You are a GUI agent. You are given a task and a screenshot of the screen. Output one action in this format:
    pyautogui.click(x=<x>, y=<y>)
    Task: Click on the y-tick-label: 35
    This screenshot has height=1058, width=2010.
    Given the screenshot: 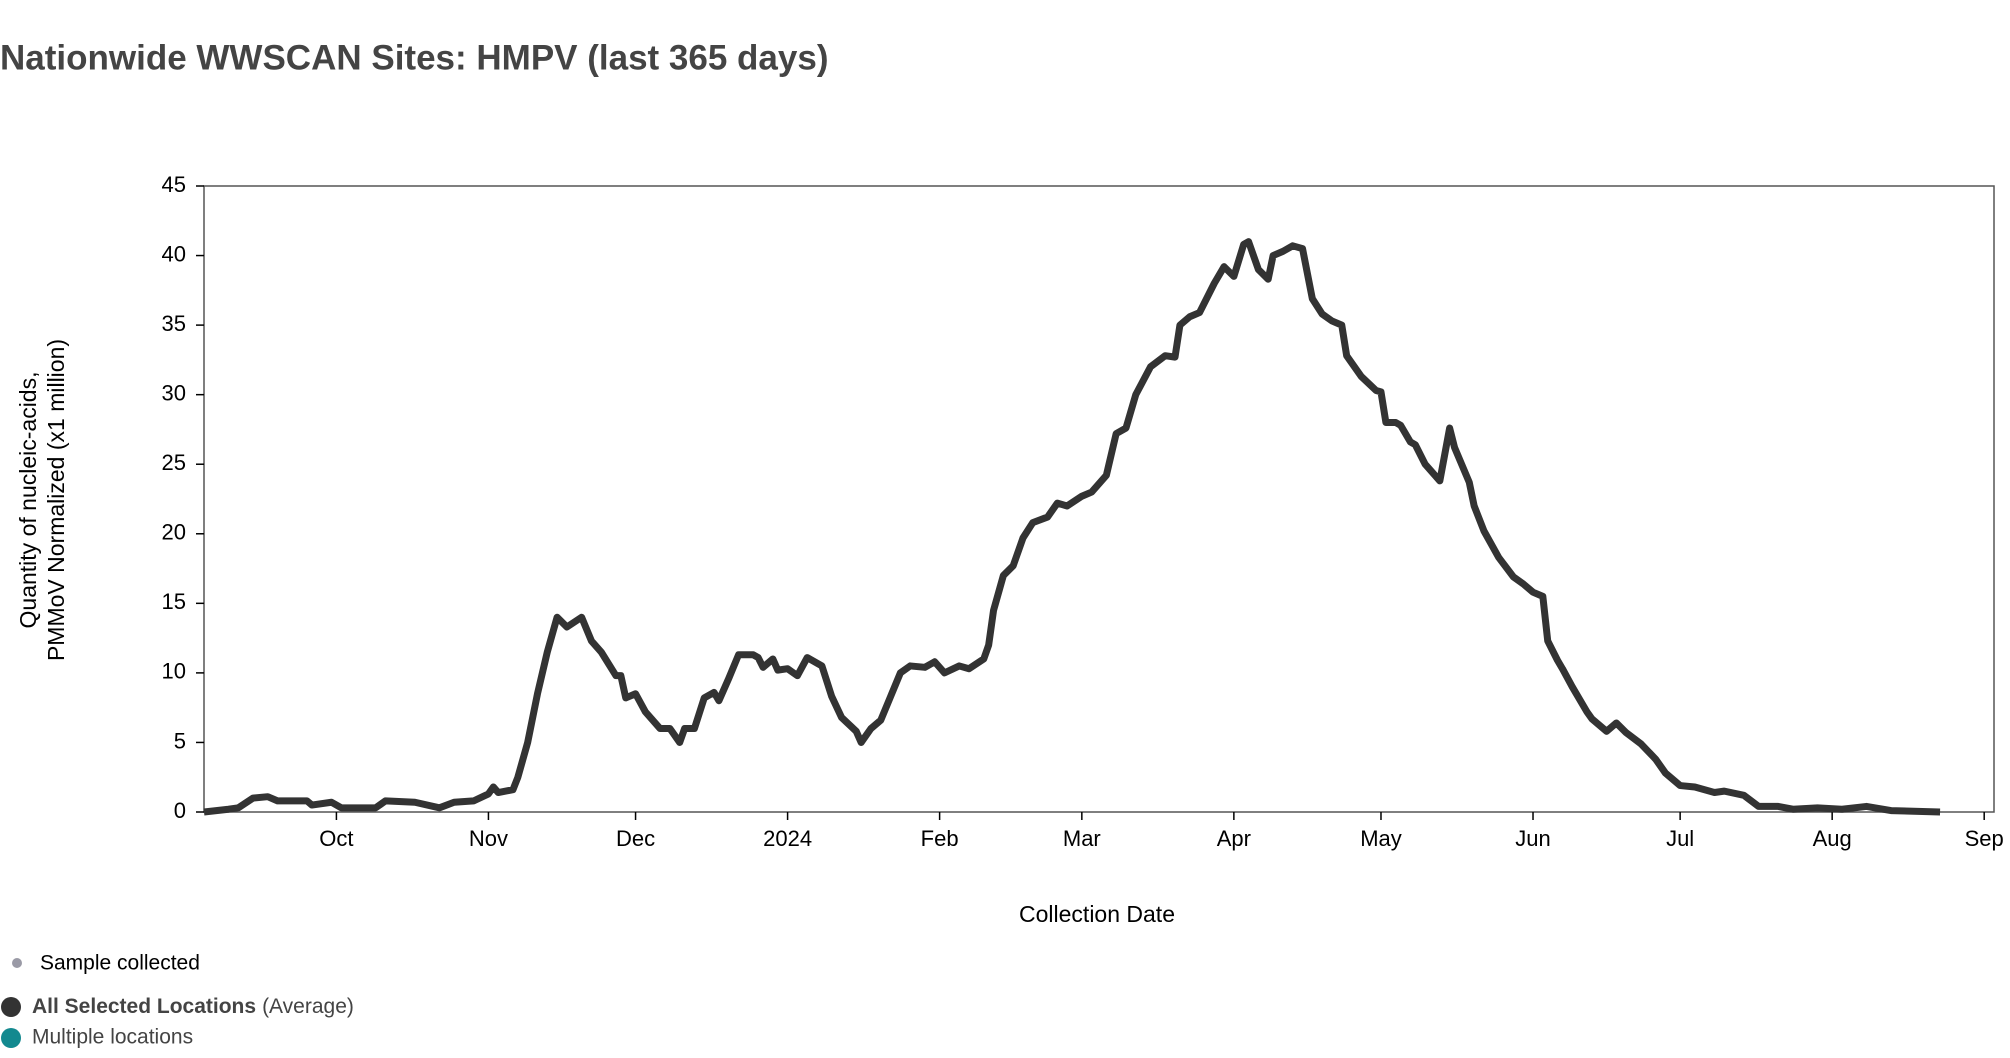 What is the action you would take?
    pyautogui.click(x=174, y=323)
    